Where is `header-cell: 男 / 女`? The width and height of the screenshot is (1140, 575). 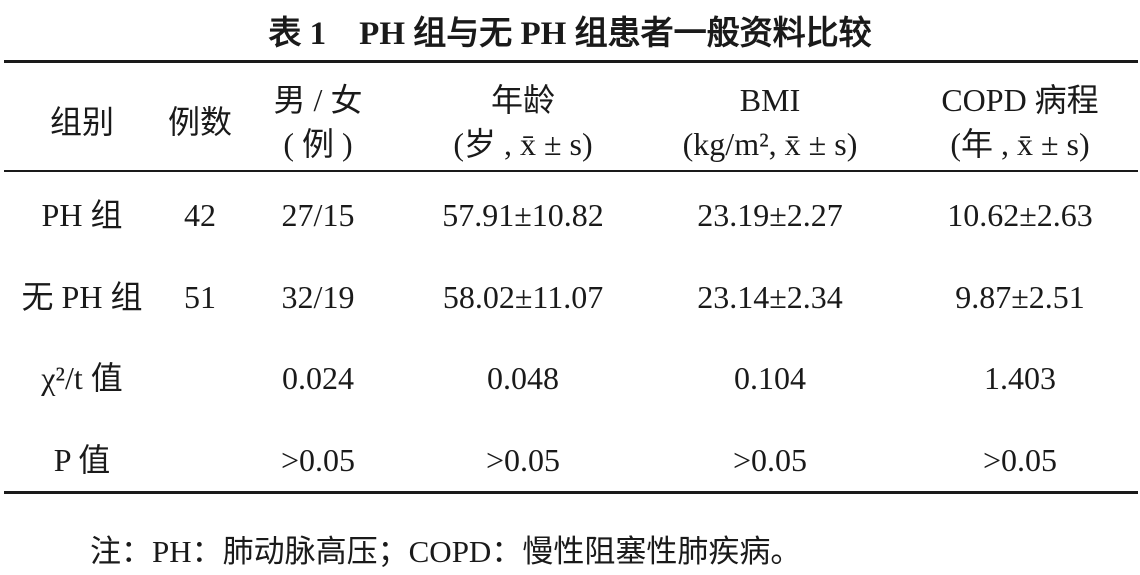
header-cell: 男 / 女 is located at coordinates (318, 100).